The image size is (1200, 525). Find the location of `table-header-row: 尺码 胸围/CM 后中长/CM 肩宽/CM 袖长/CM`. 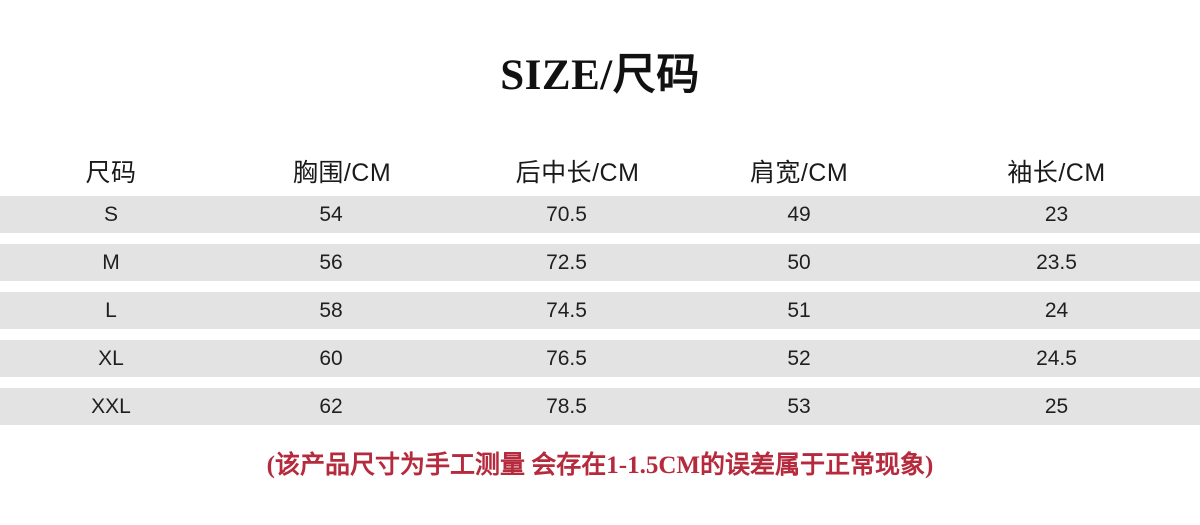

table-header-row: 尺码 胸围/CM 后中长/CM 肩宽/CM 袖长/CM is located at coordinates (600, 173).